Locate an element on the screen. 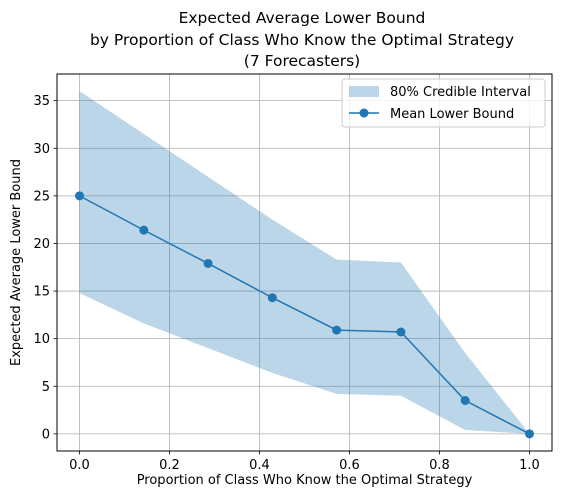  x-tick-label: 0.8 is located at coordinates (439, 465).